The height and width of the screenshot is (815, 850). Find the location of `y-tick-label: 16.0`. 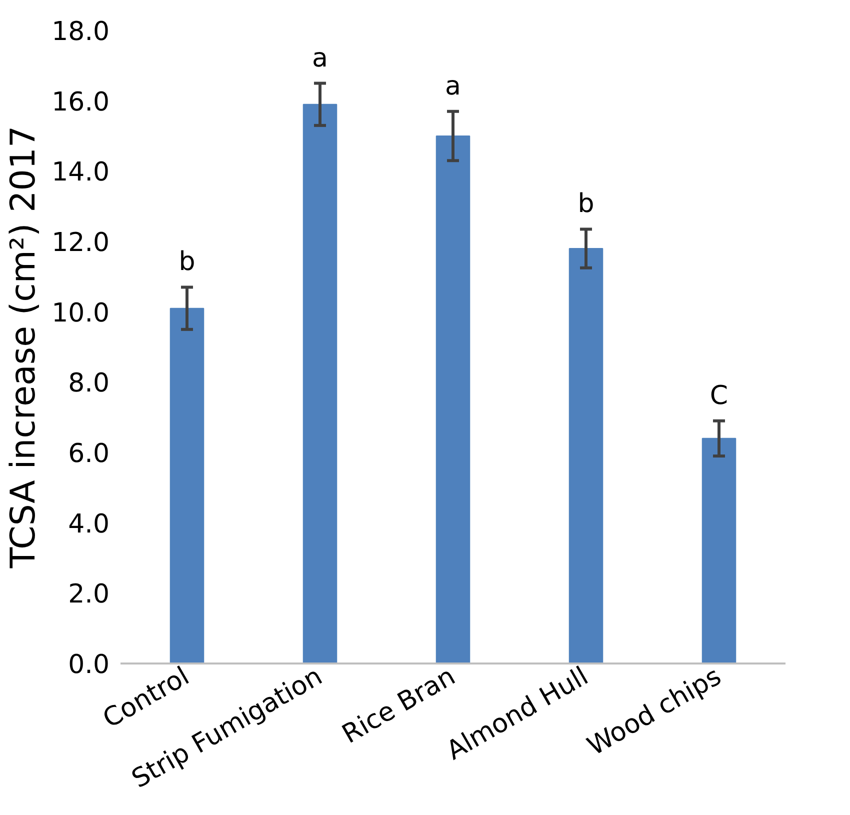

y-tick-label: 16.0 is located at coordinates (81, 102).